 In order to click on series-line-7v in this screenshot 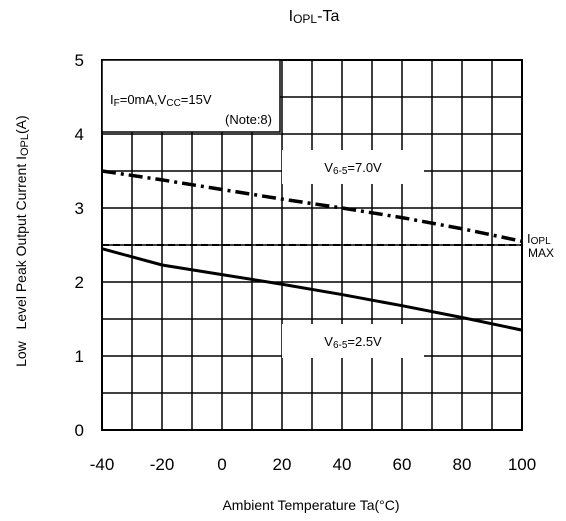, I will do `click(312, 206)`.